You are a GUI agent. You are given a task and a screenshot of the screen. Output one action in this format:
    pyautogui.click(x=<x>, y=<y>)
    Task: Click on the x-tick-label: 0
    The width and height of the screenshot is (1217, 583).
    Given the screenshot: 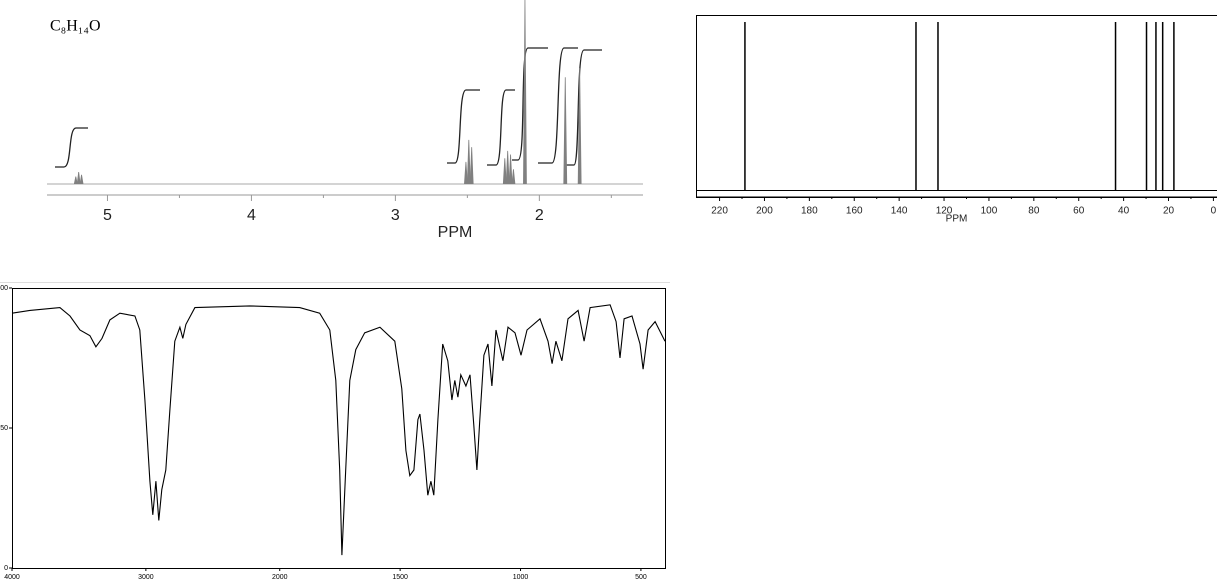 What is the action you would take?
    pyautogui.click(x=1214, y=211)
    